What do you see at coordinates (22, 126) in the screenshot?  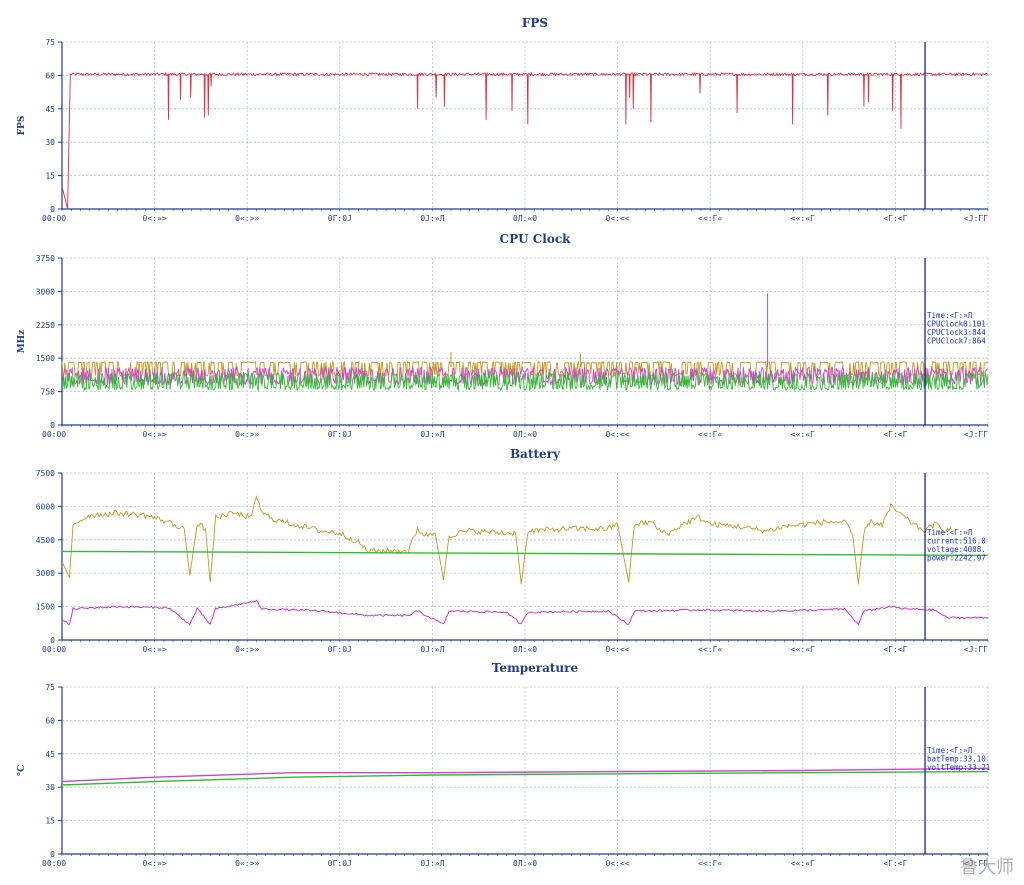 I see `y-axis-label: FPS` at bounding box center [22, 126].